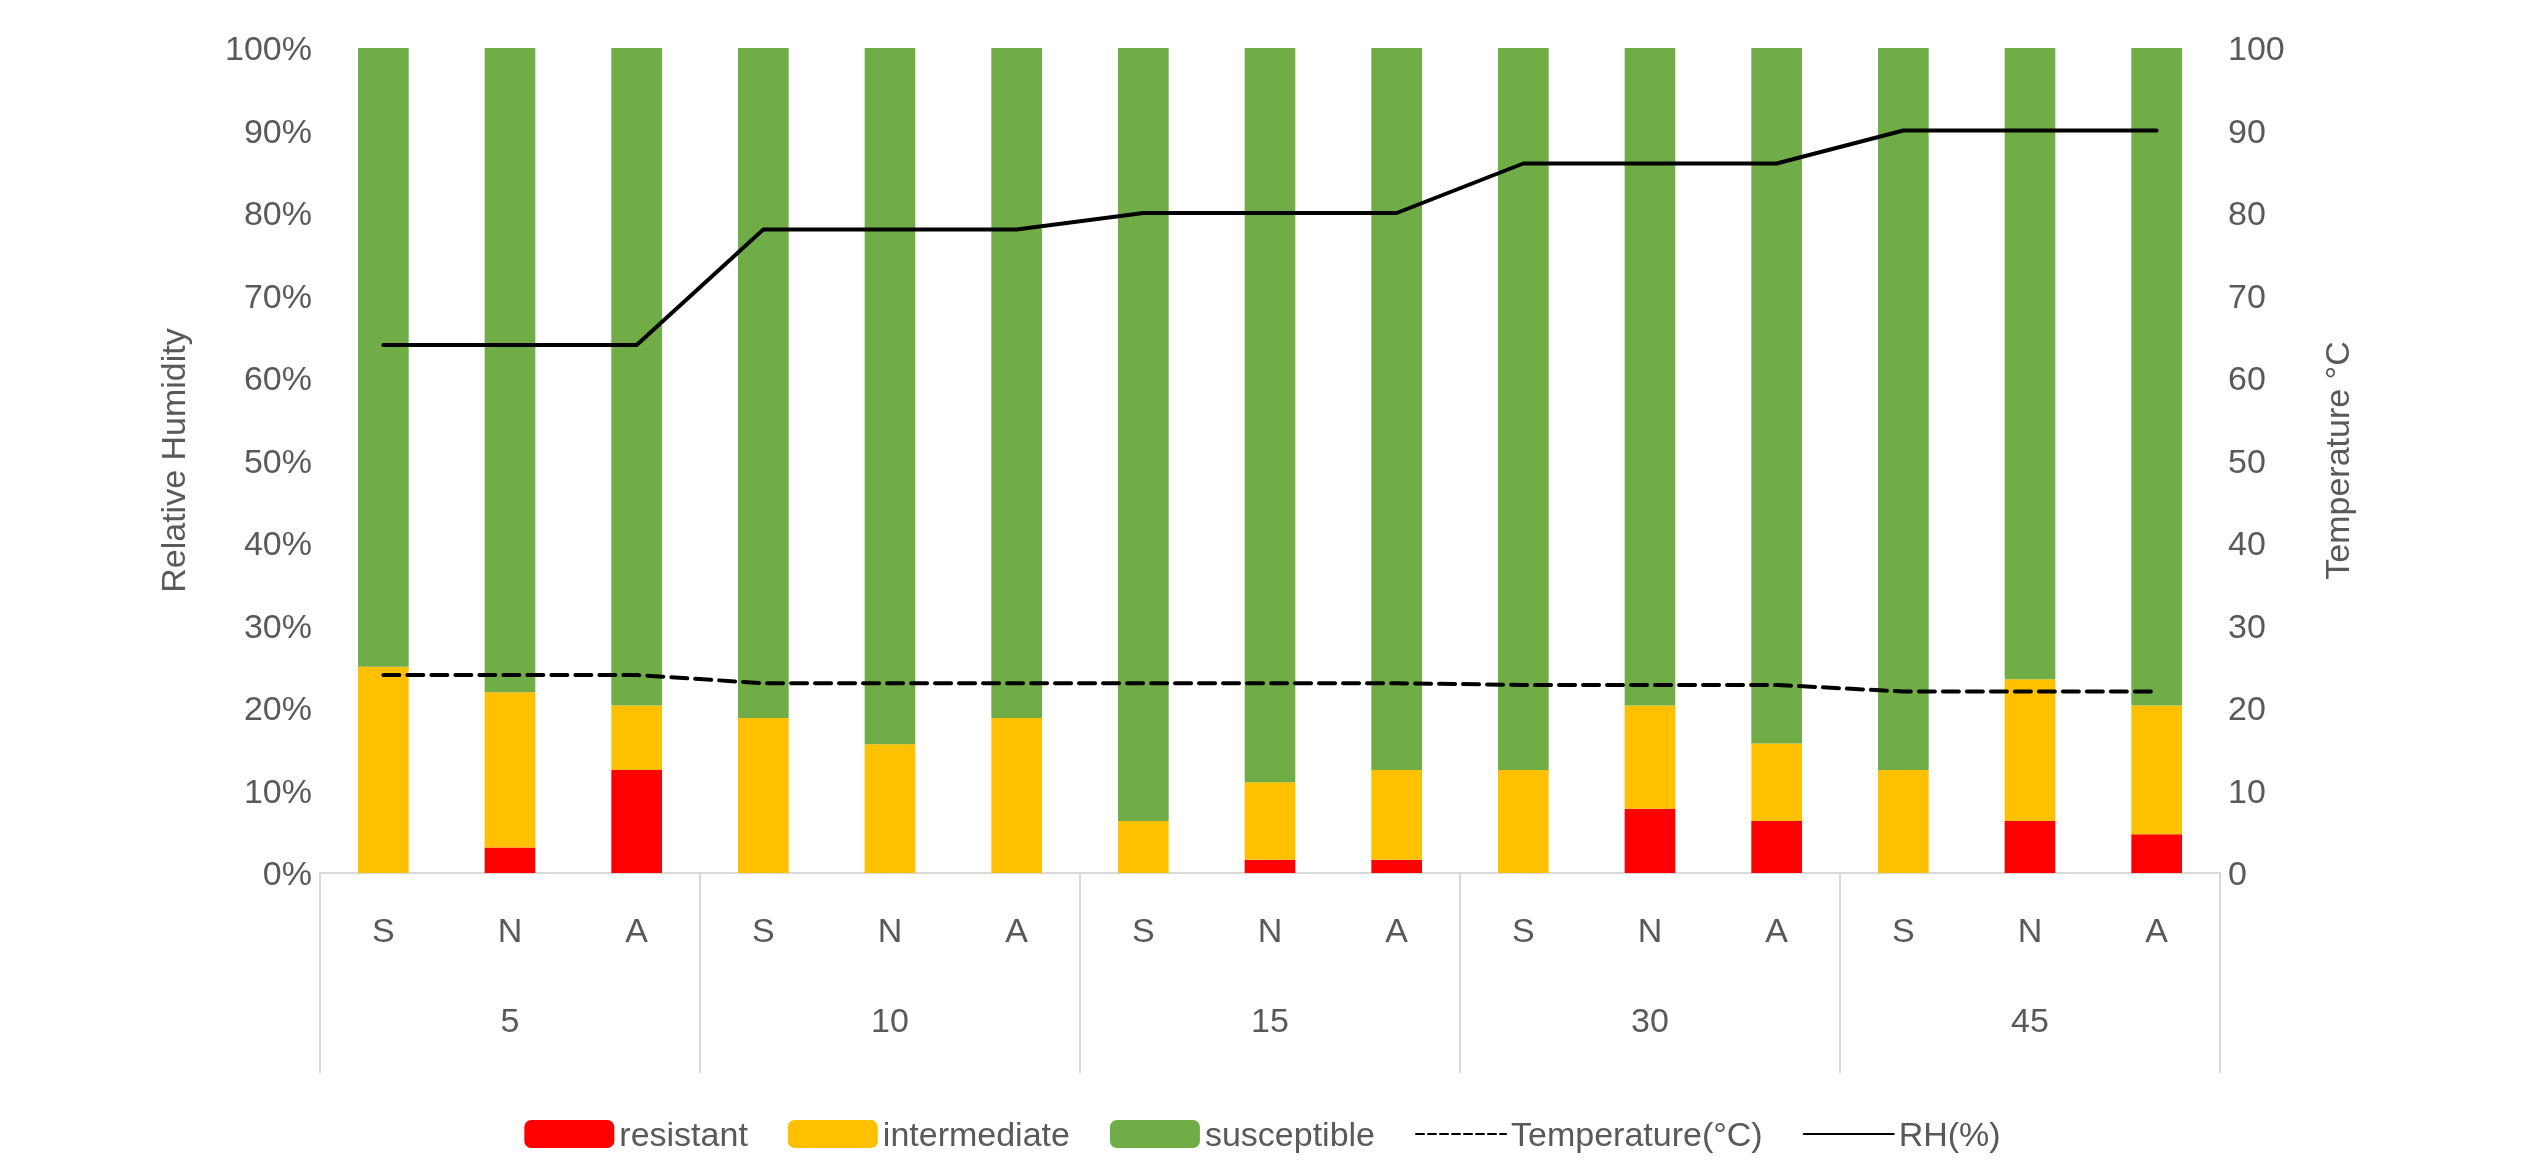 The image size is (2525, 1161). What do you see at coordinates (684, 1134) in the screenshot?
I see `legend-label: resistant` at bounding box center [684, 1134].